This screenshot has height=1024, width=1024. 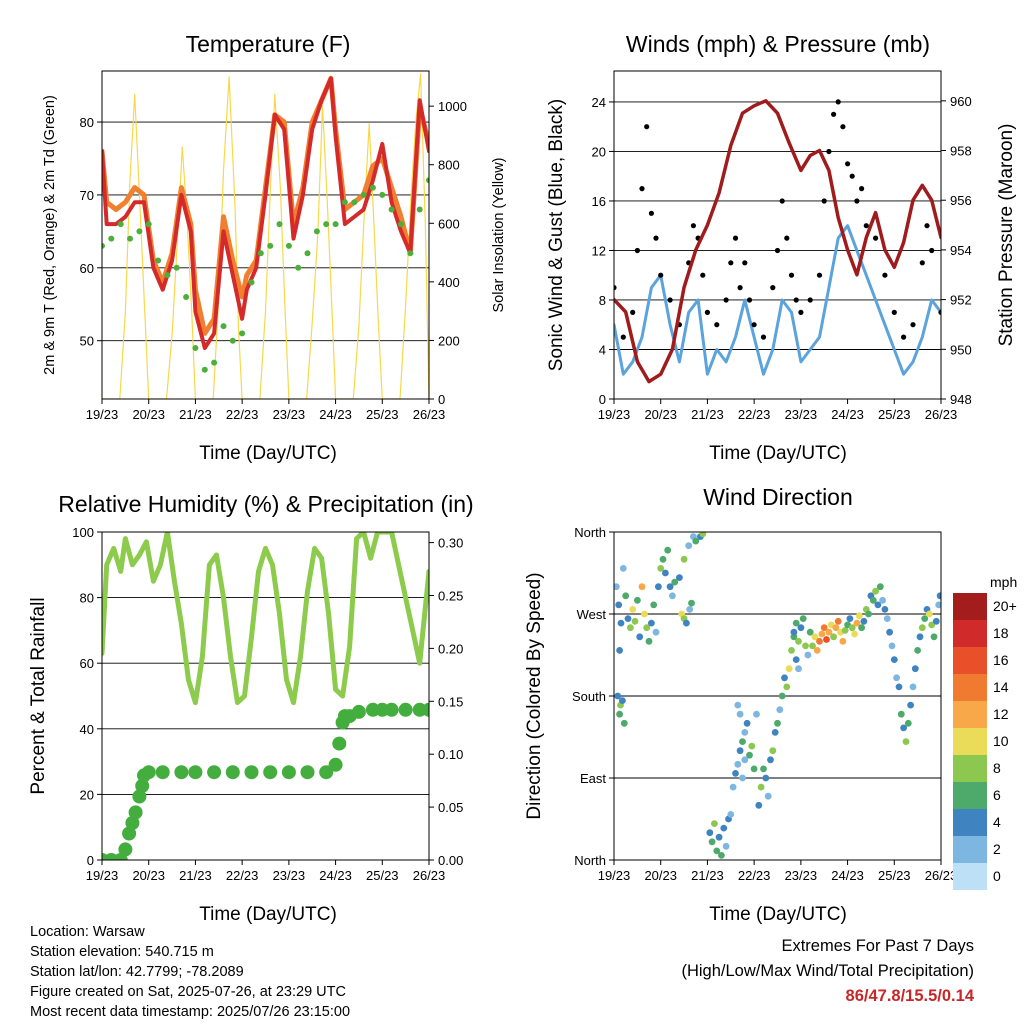 What do you see at coordinates (961, 349) in the screenshot?
I see `y2-tick-label: 950` at bounding box center [961, 349].